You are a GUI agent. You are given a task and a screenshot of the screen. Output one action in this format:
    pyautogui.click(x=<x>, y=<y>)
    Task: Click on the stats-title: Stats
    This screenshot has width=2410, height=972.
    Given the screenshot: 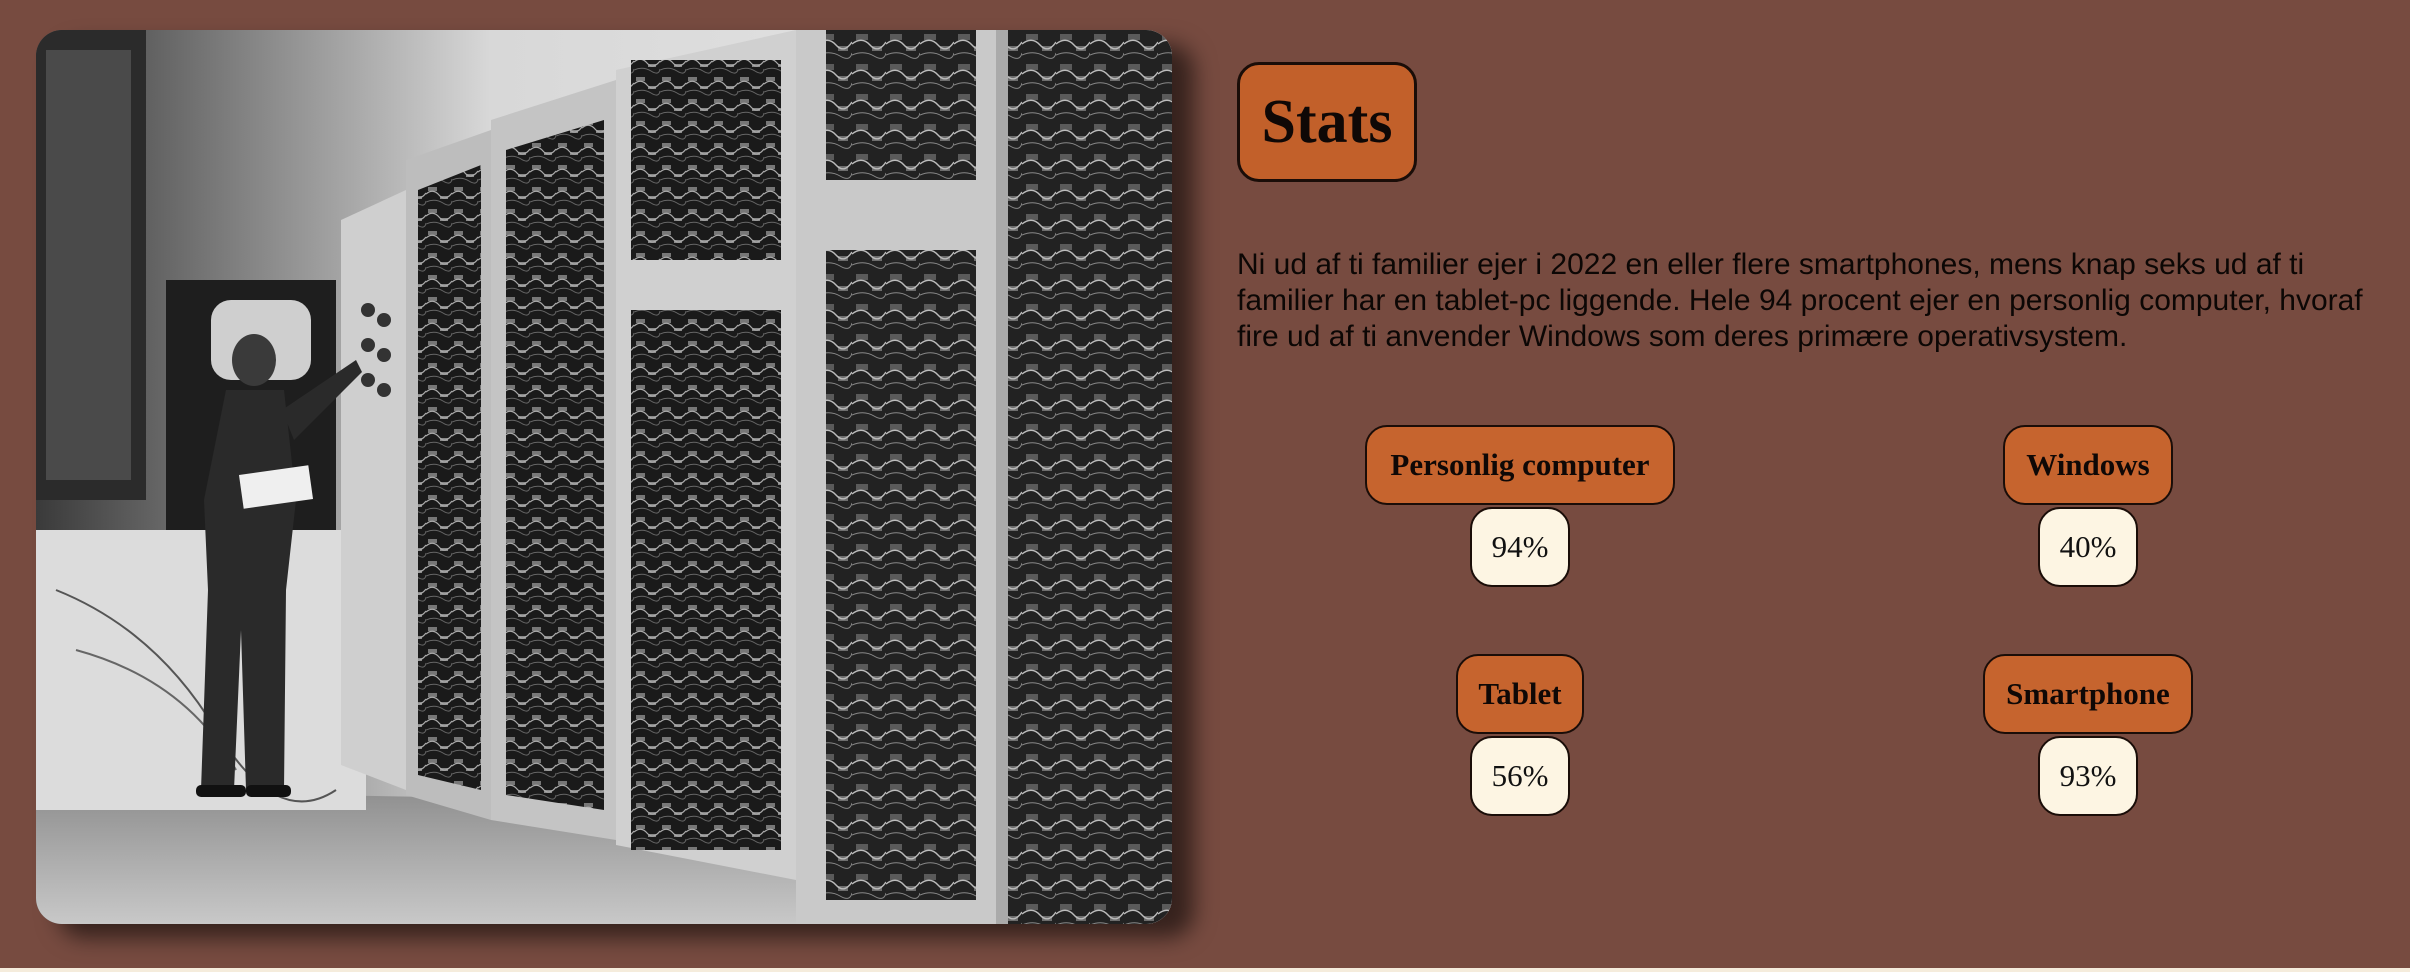 What is the action you would take?
    pyautogui.click(x=1327, y=122)
    